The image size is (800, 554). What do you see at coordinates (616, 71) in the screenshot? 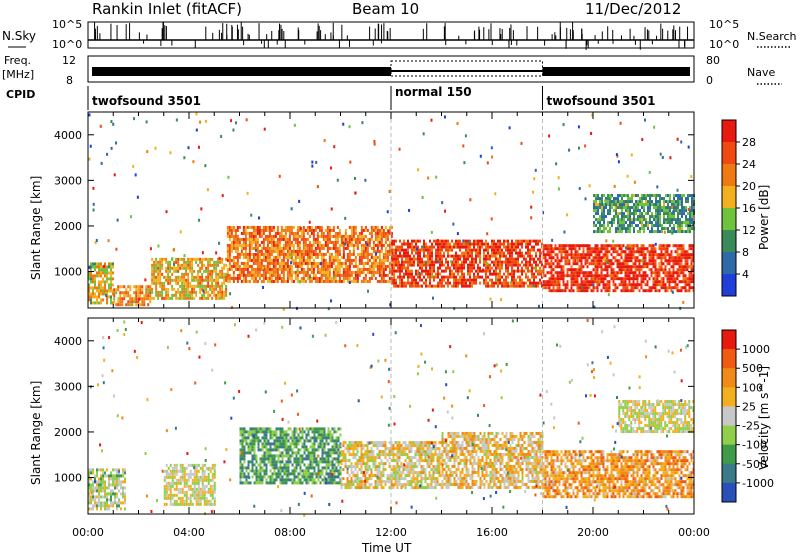
I see `freq-trace-b` at bounding box center [616, 71].